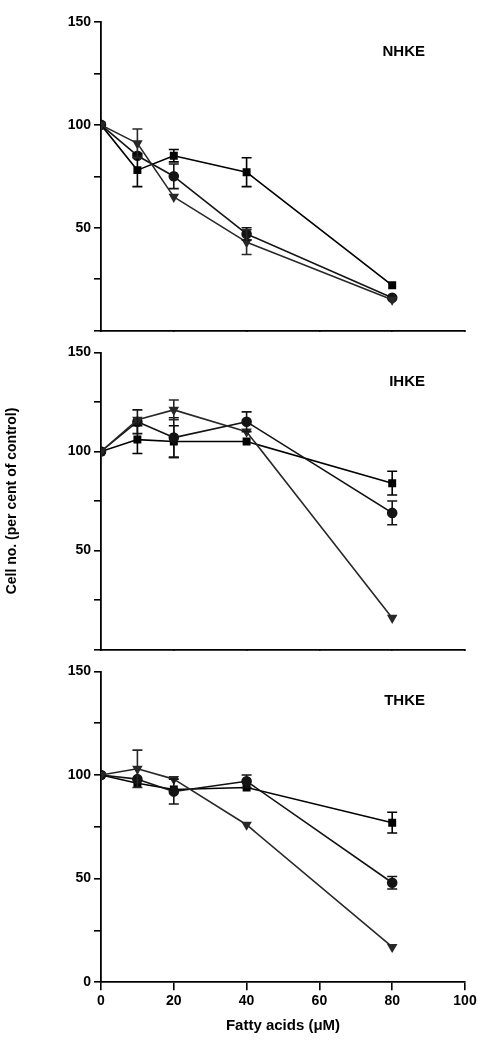 The height and width of the screenshot is (1041, 481). I want to click on x-tick-label: 80, so click(392, 1000).